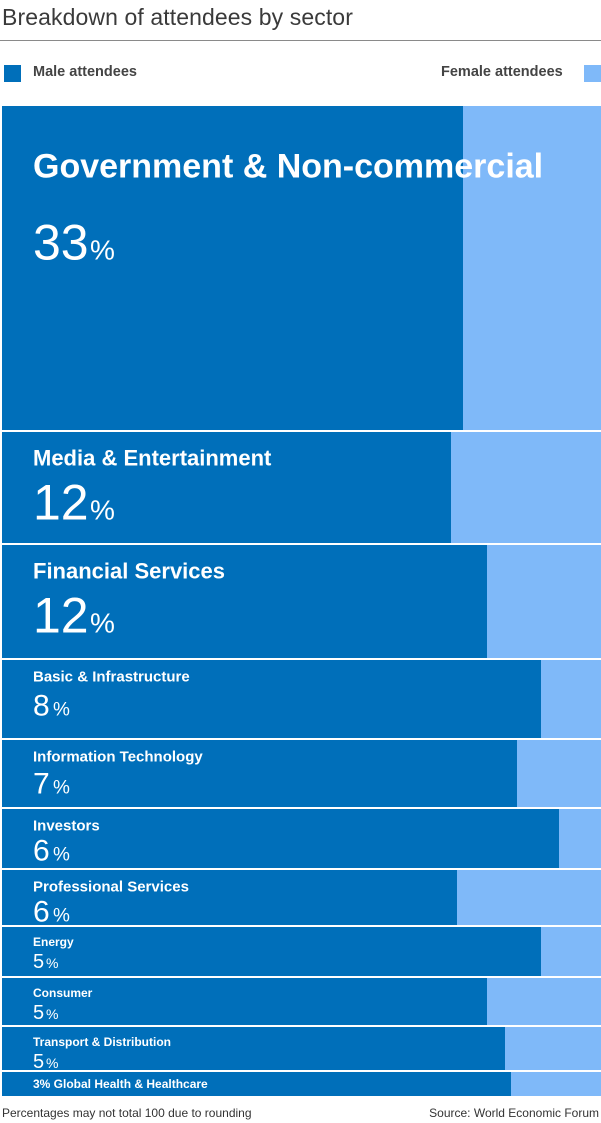 The width and height of the screenshot is (601, 1123). I want to click on sector-share-value: 8, so click(41, 705).